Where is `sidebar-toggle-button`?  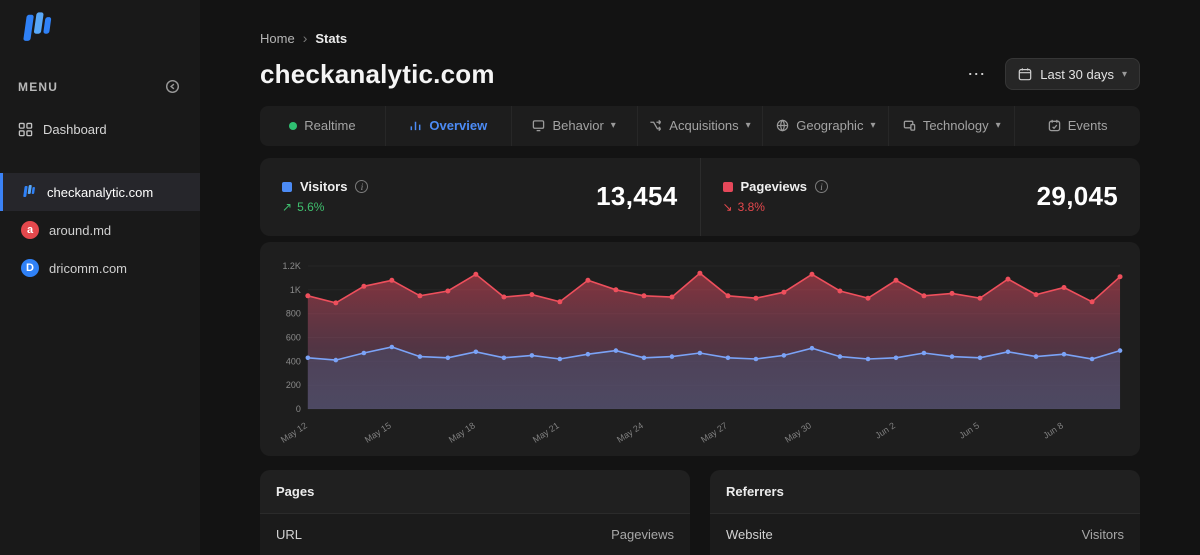 sidebar-toggle-button is located at coordinates (172, 86).